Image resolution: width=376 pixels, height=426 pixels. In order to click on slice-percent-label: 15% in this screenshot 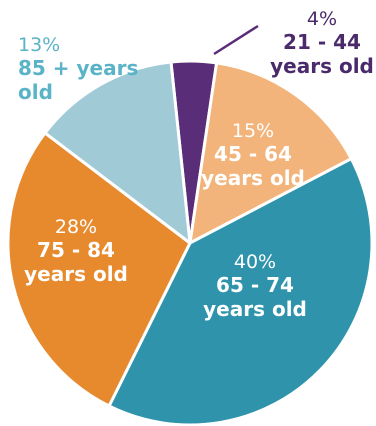, I will do `click(253, 131)`.